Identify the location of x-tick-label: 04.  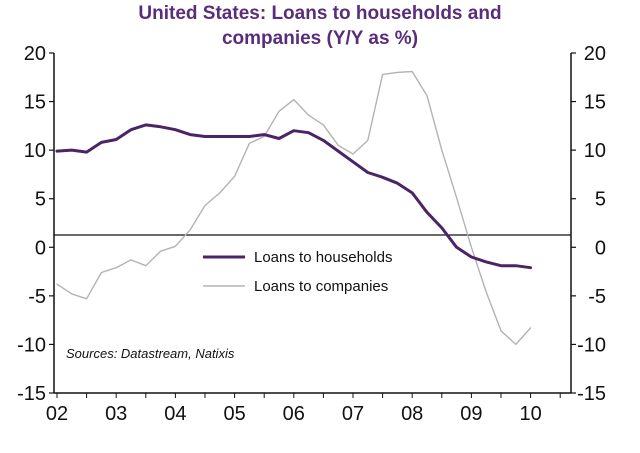
(175, 414).